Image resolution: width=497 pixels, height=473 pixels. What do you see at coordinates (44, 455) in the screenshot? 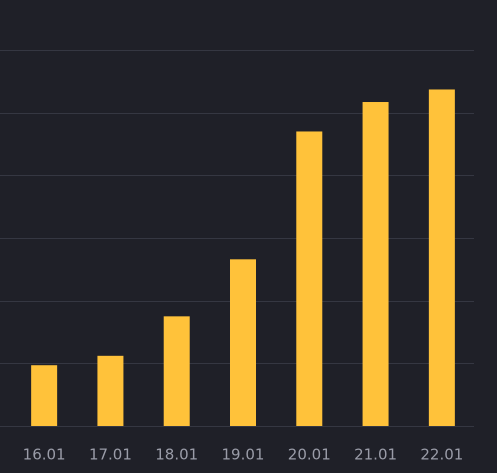
I see `x-tick-label: 16.01` at bounding box center [44, 455].